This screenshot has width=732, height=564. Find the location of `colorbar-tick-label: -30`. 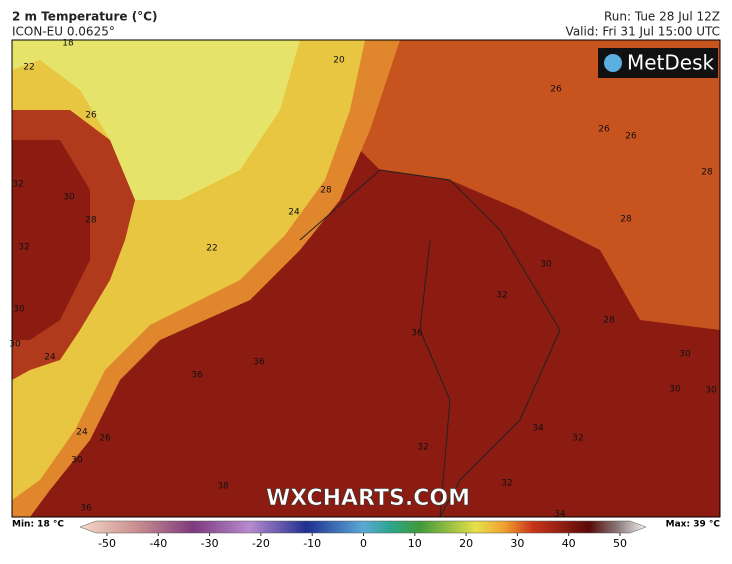

colorbar-tick-label: -30 is located at coordinates (210, 543).